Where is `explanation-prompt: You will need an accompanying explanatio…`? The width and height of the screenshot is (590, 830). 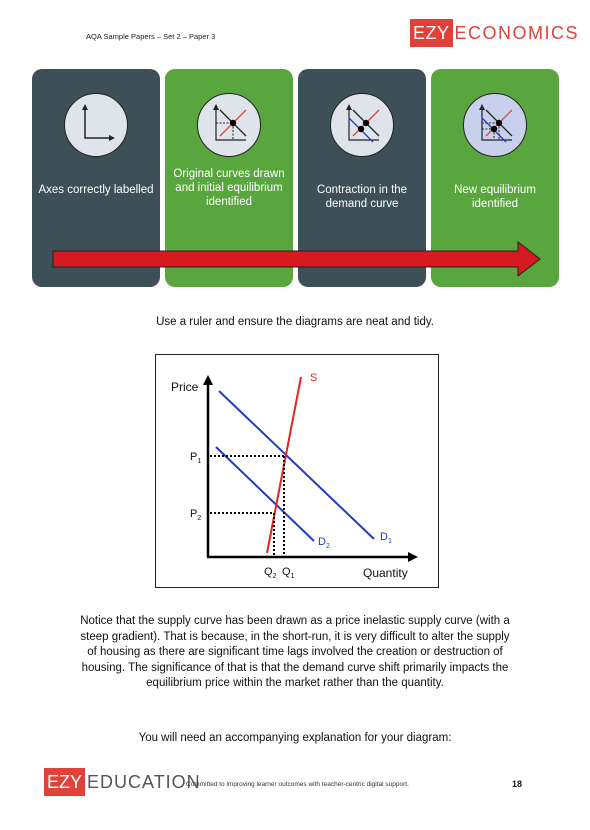 explanation-prompt: You will need an accompanying explanatio… is located at coordinates (295, 738).